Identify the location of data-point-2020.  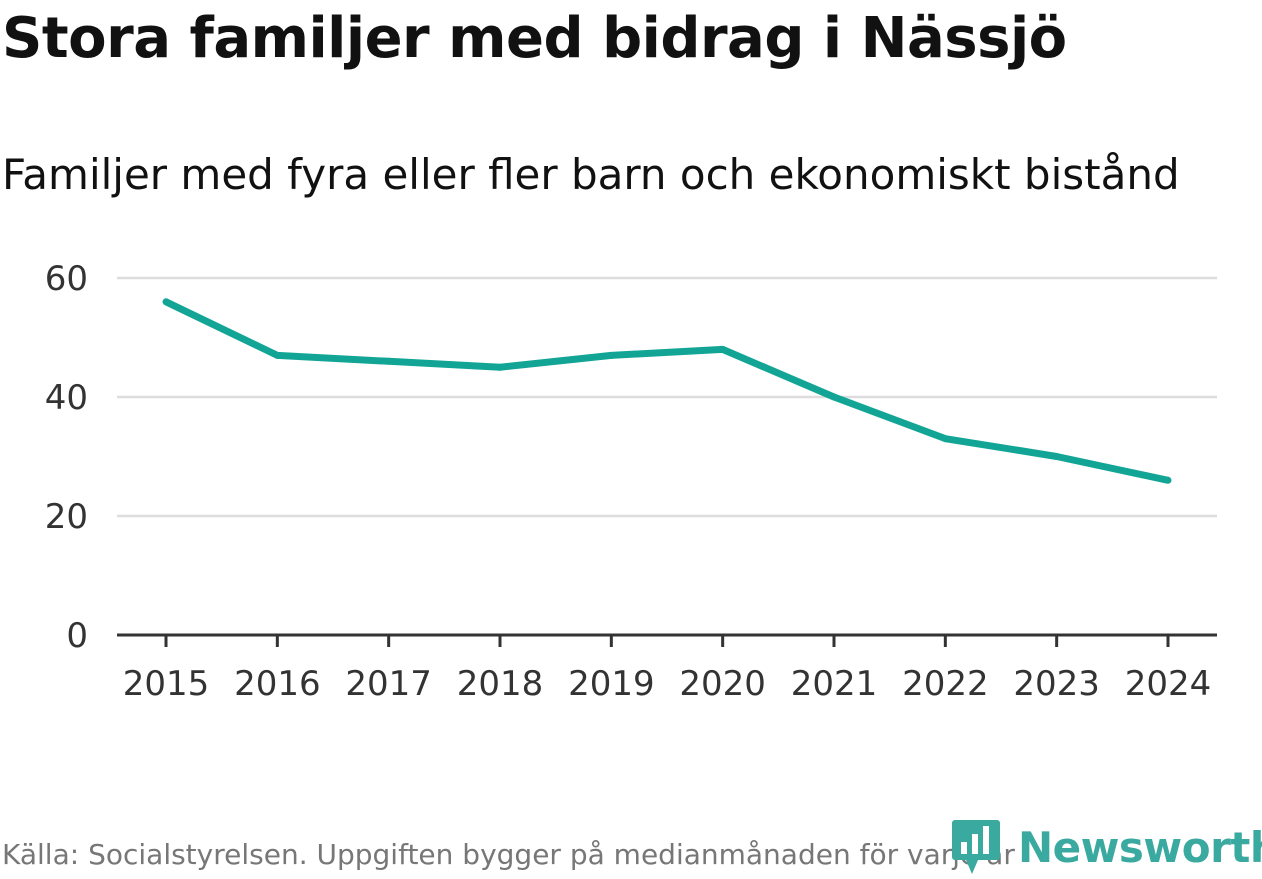
(723, 349).